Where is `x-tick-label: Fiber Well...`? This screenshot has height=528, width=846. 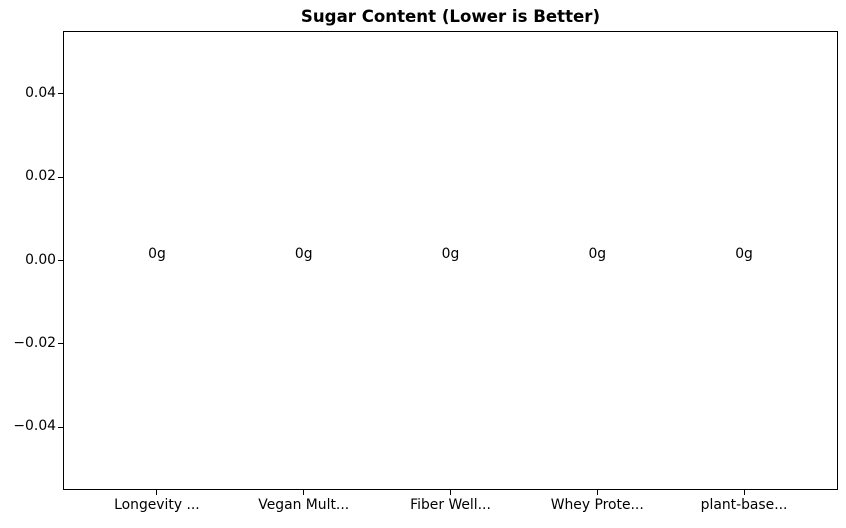
x-tick-label: Fiber Well... is located at coordinates (450, 505).